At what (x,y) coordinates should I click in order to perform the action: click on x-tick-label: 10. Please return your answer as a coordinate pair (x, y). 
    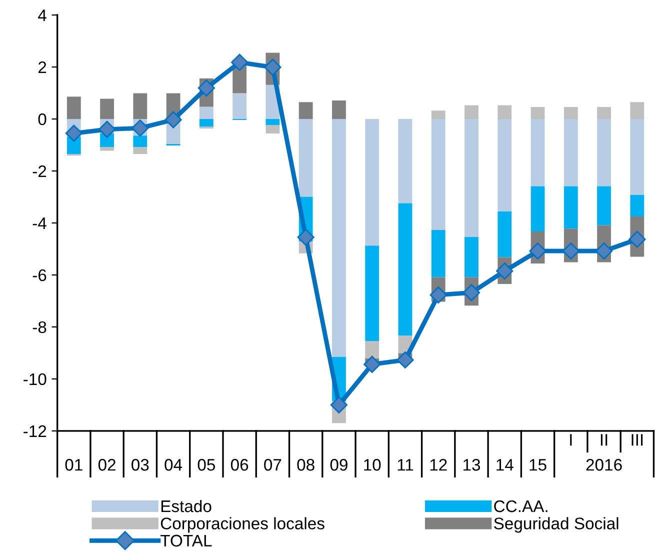
    Looking at the image, I should click on (372, 464).